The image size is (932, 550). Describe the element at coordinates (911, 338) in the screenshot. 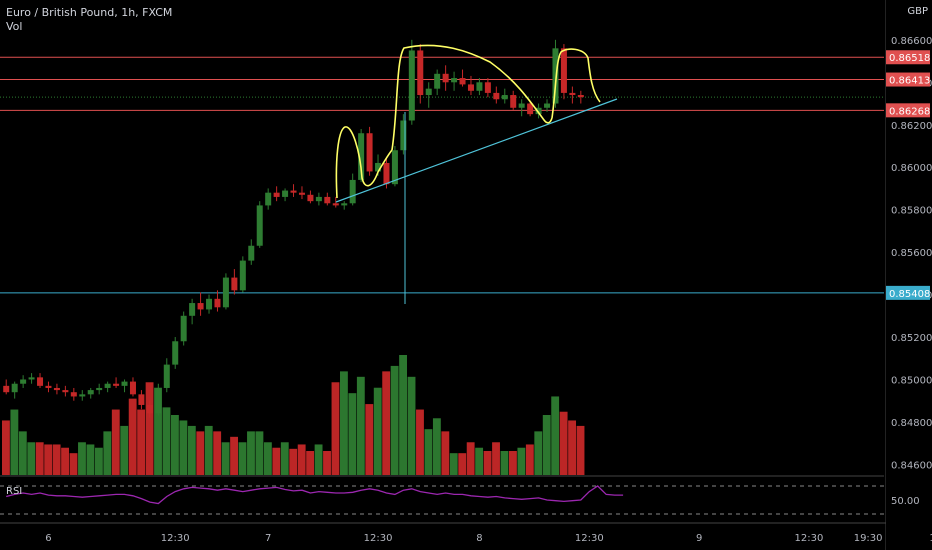

I see `price-tick-label: 0.85200` at that location.